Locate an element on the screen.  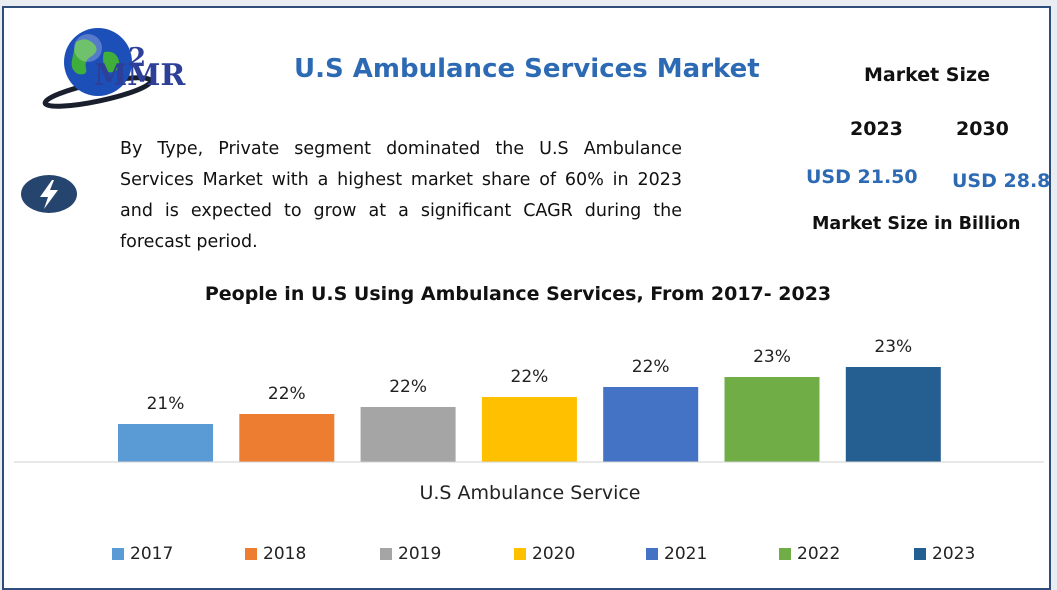
bar-2021 is located at coordinates (651, 424).